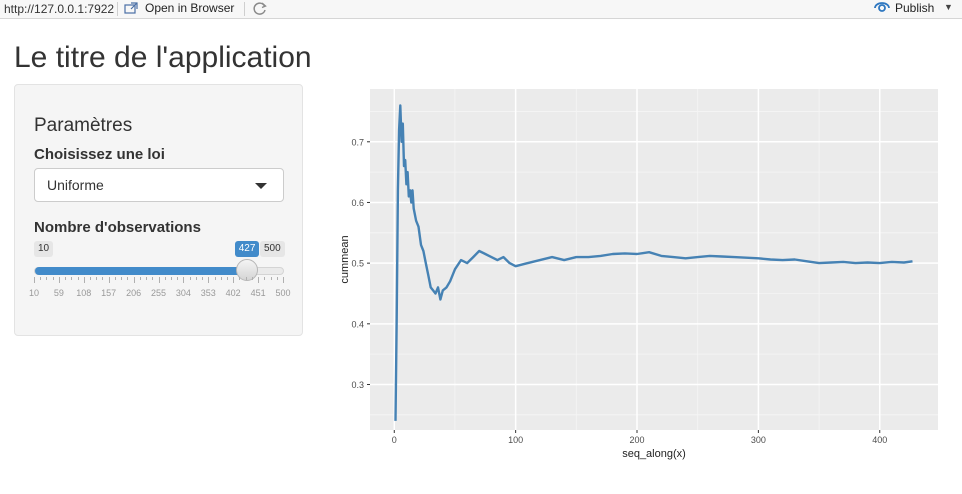 This screenshot has width=962, height=494. What do you see at coordinates (515, 440) in the screenshot?
I see `x-tick-label: 100` at bounding box center [515, 440].